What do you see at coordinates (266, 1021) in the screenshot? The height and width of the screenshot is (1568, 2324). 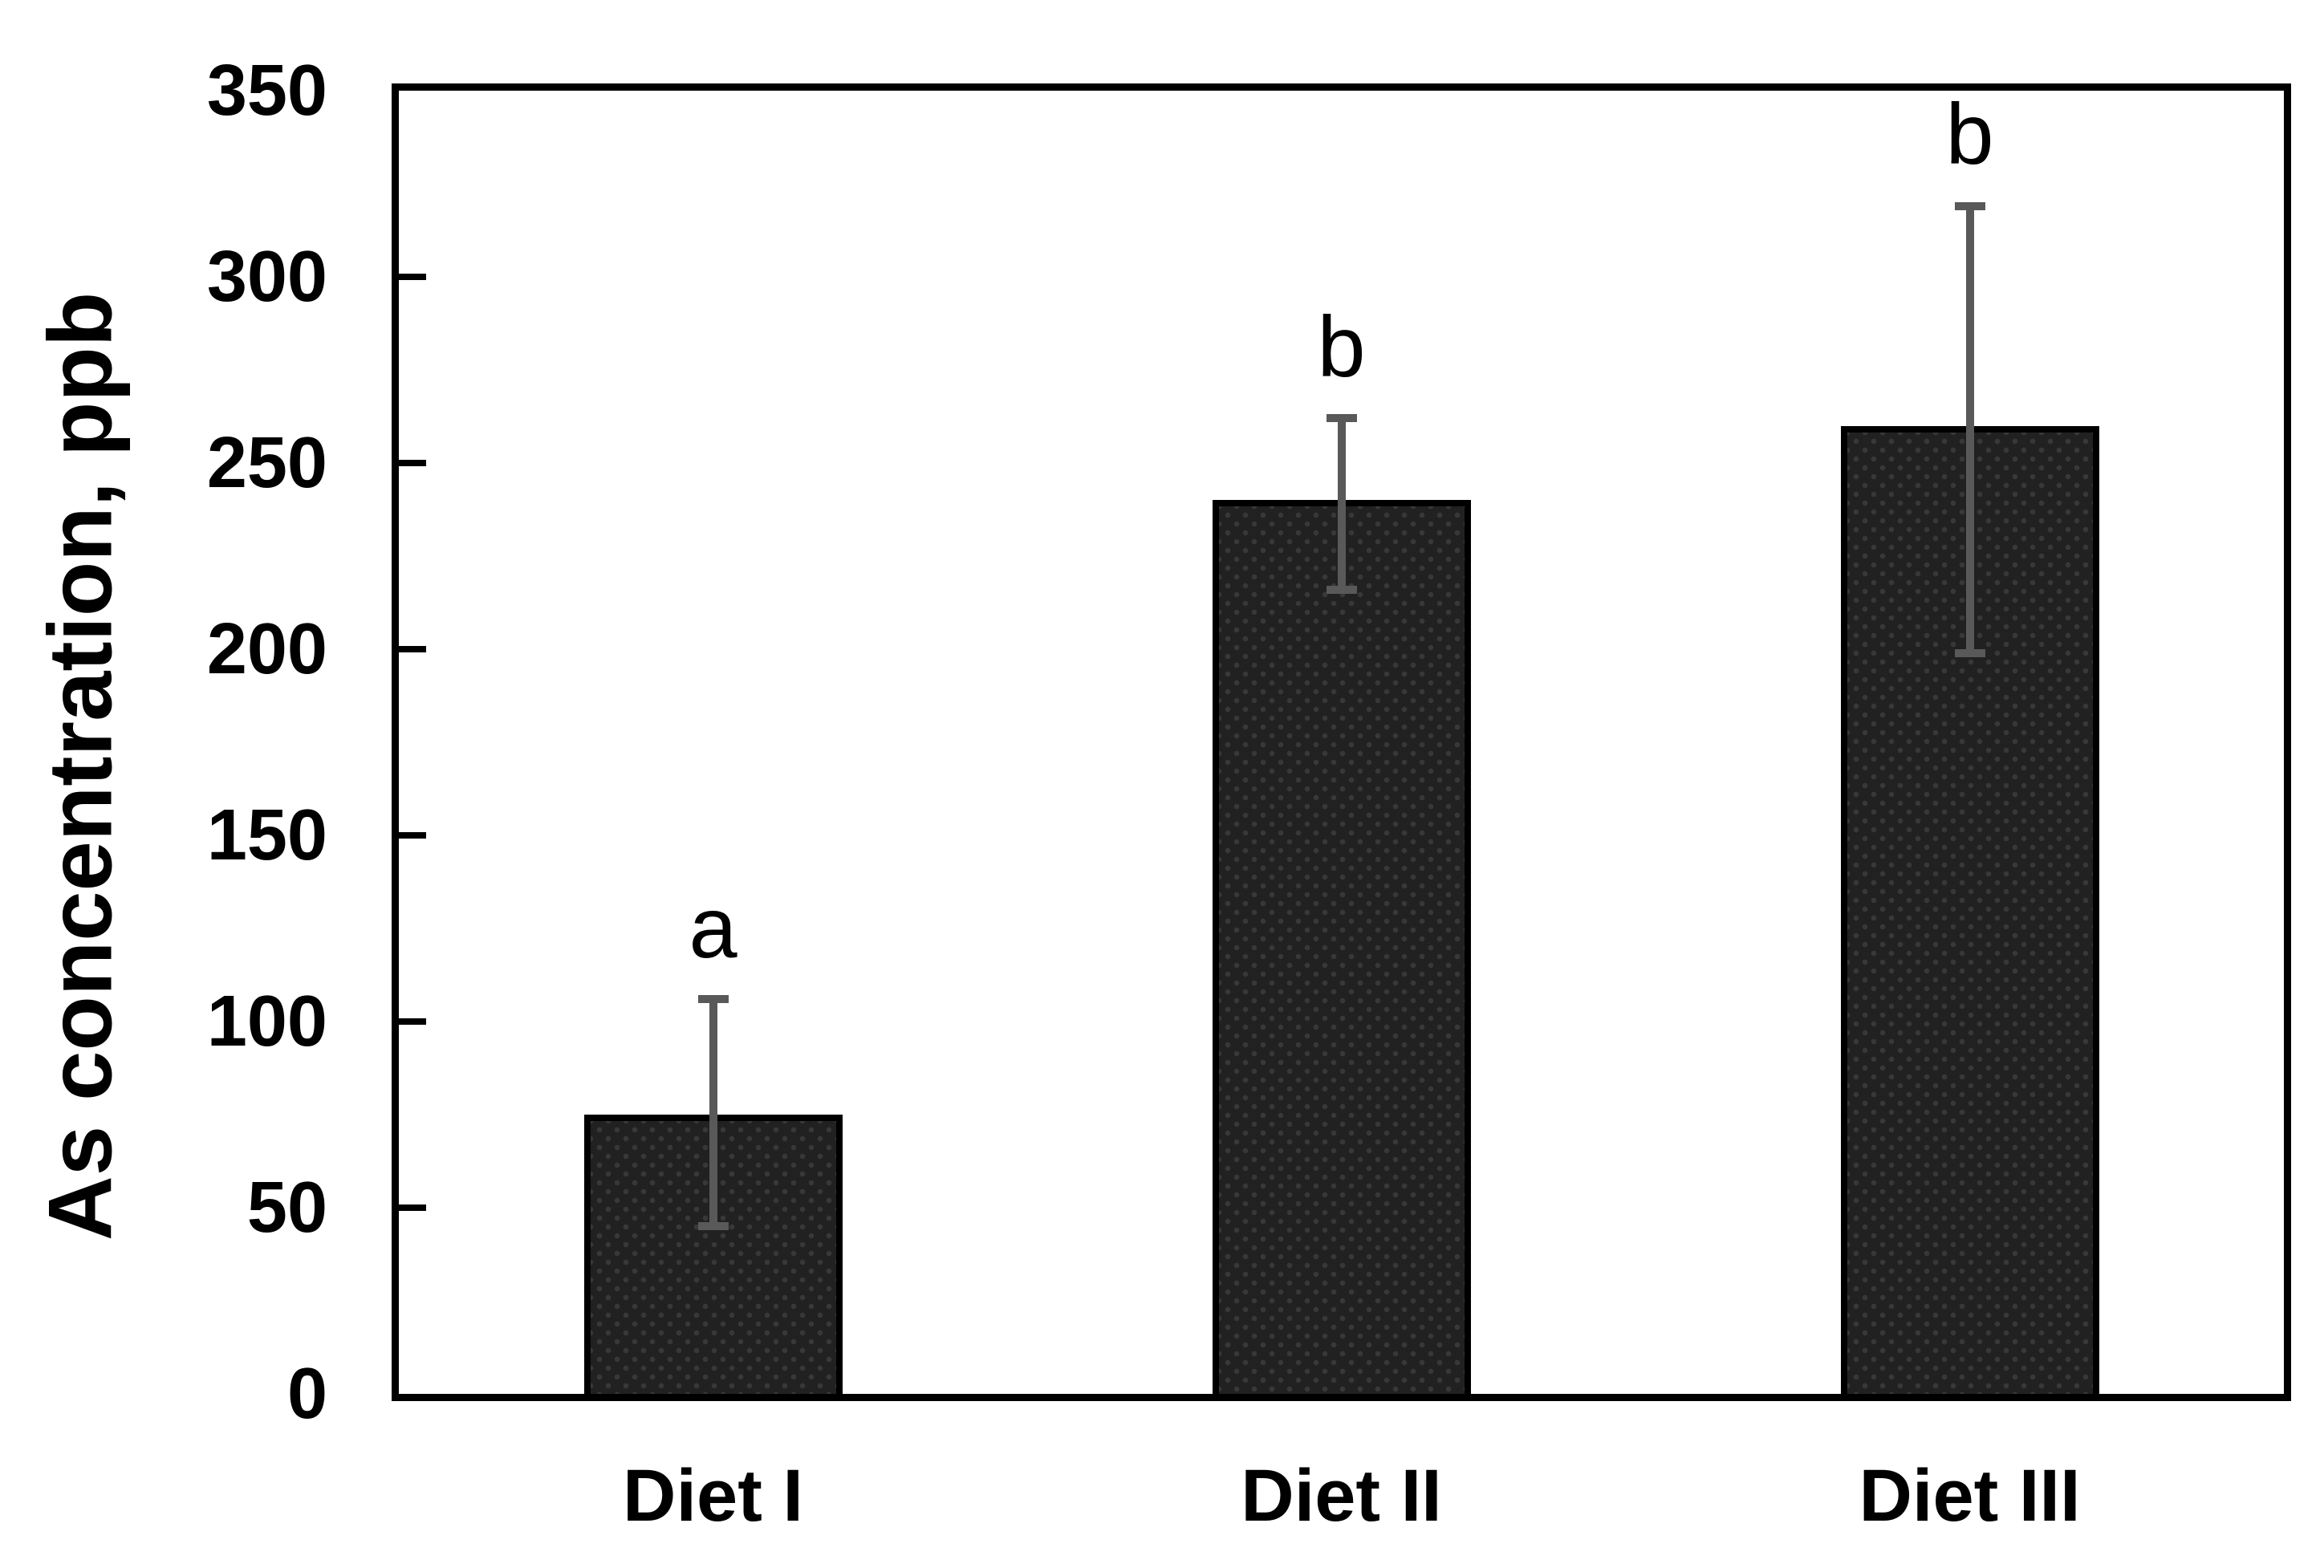 I see `y-tick-label: 100` at bounding box center [266, 1021].